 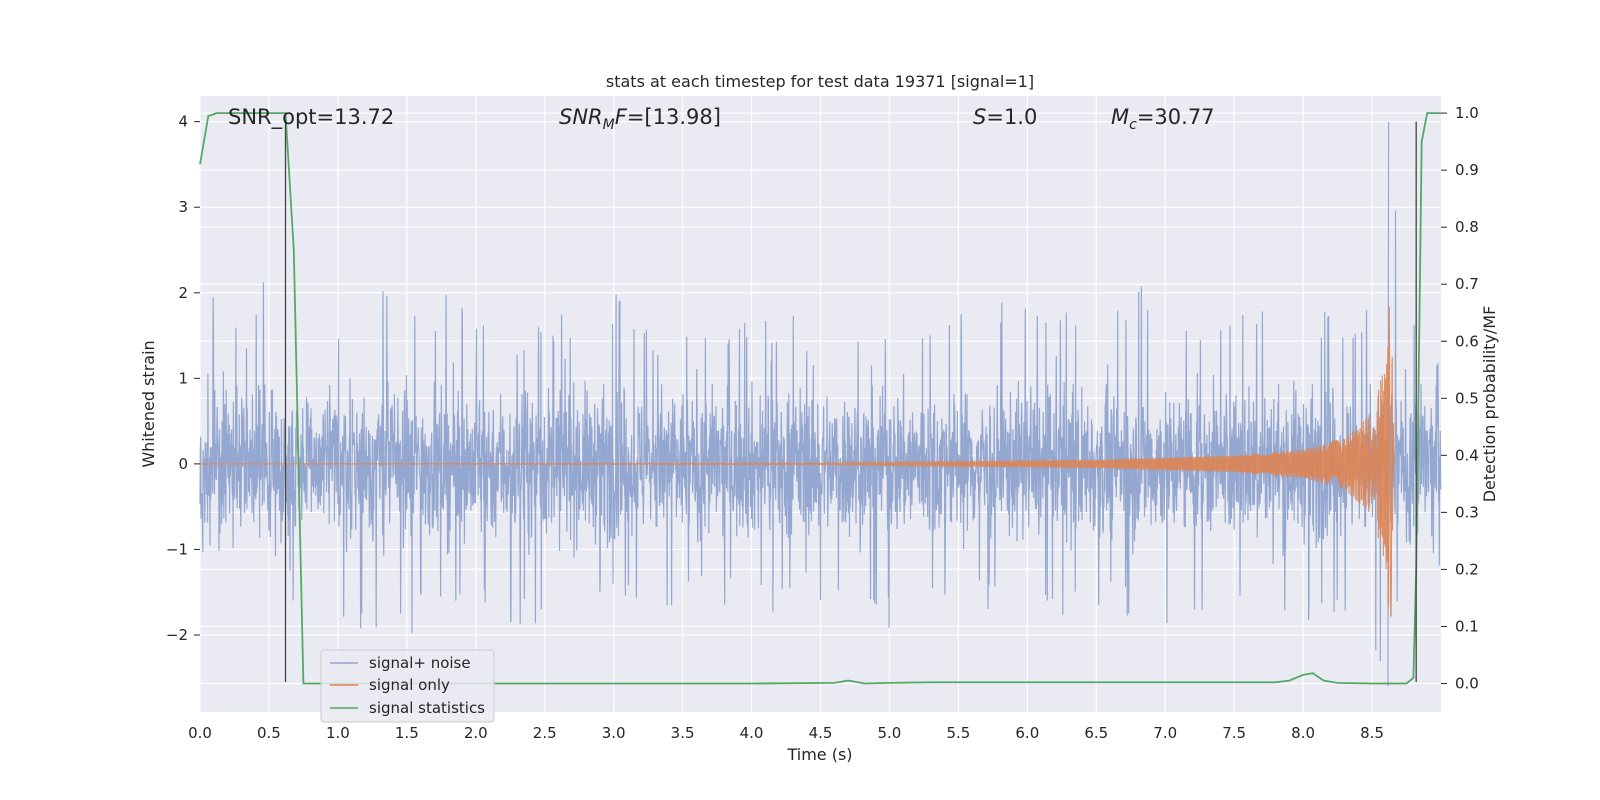 What do you see at coordinates (958, 733) in the screenshot?
I see `x-tick-label: 5.5` at bounding box center [958, 733].